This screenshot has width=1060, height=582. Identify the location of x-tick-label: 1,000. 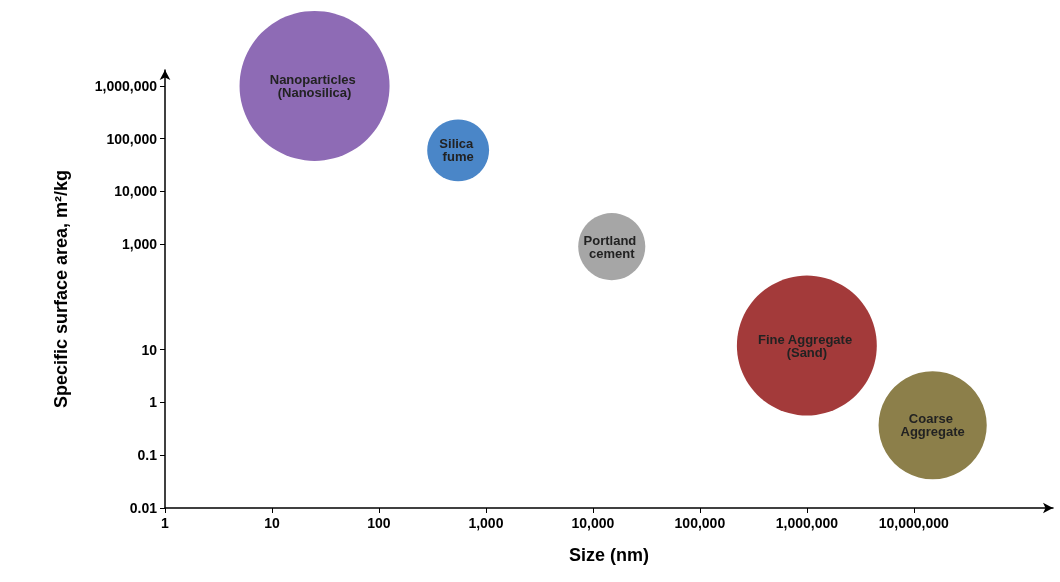
(486, 523).